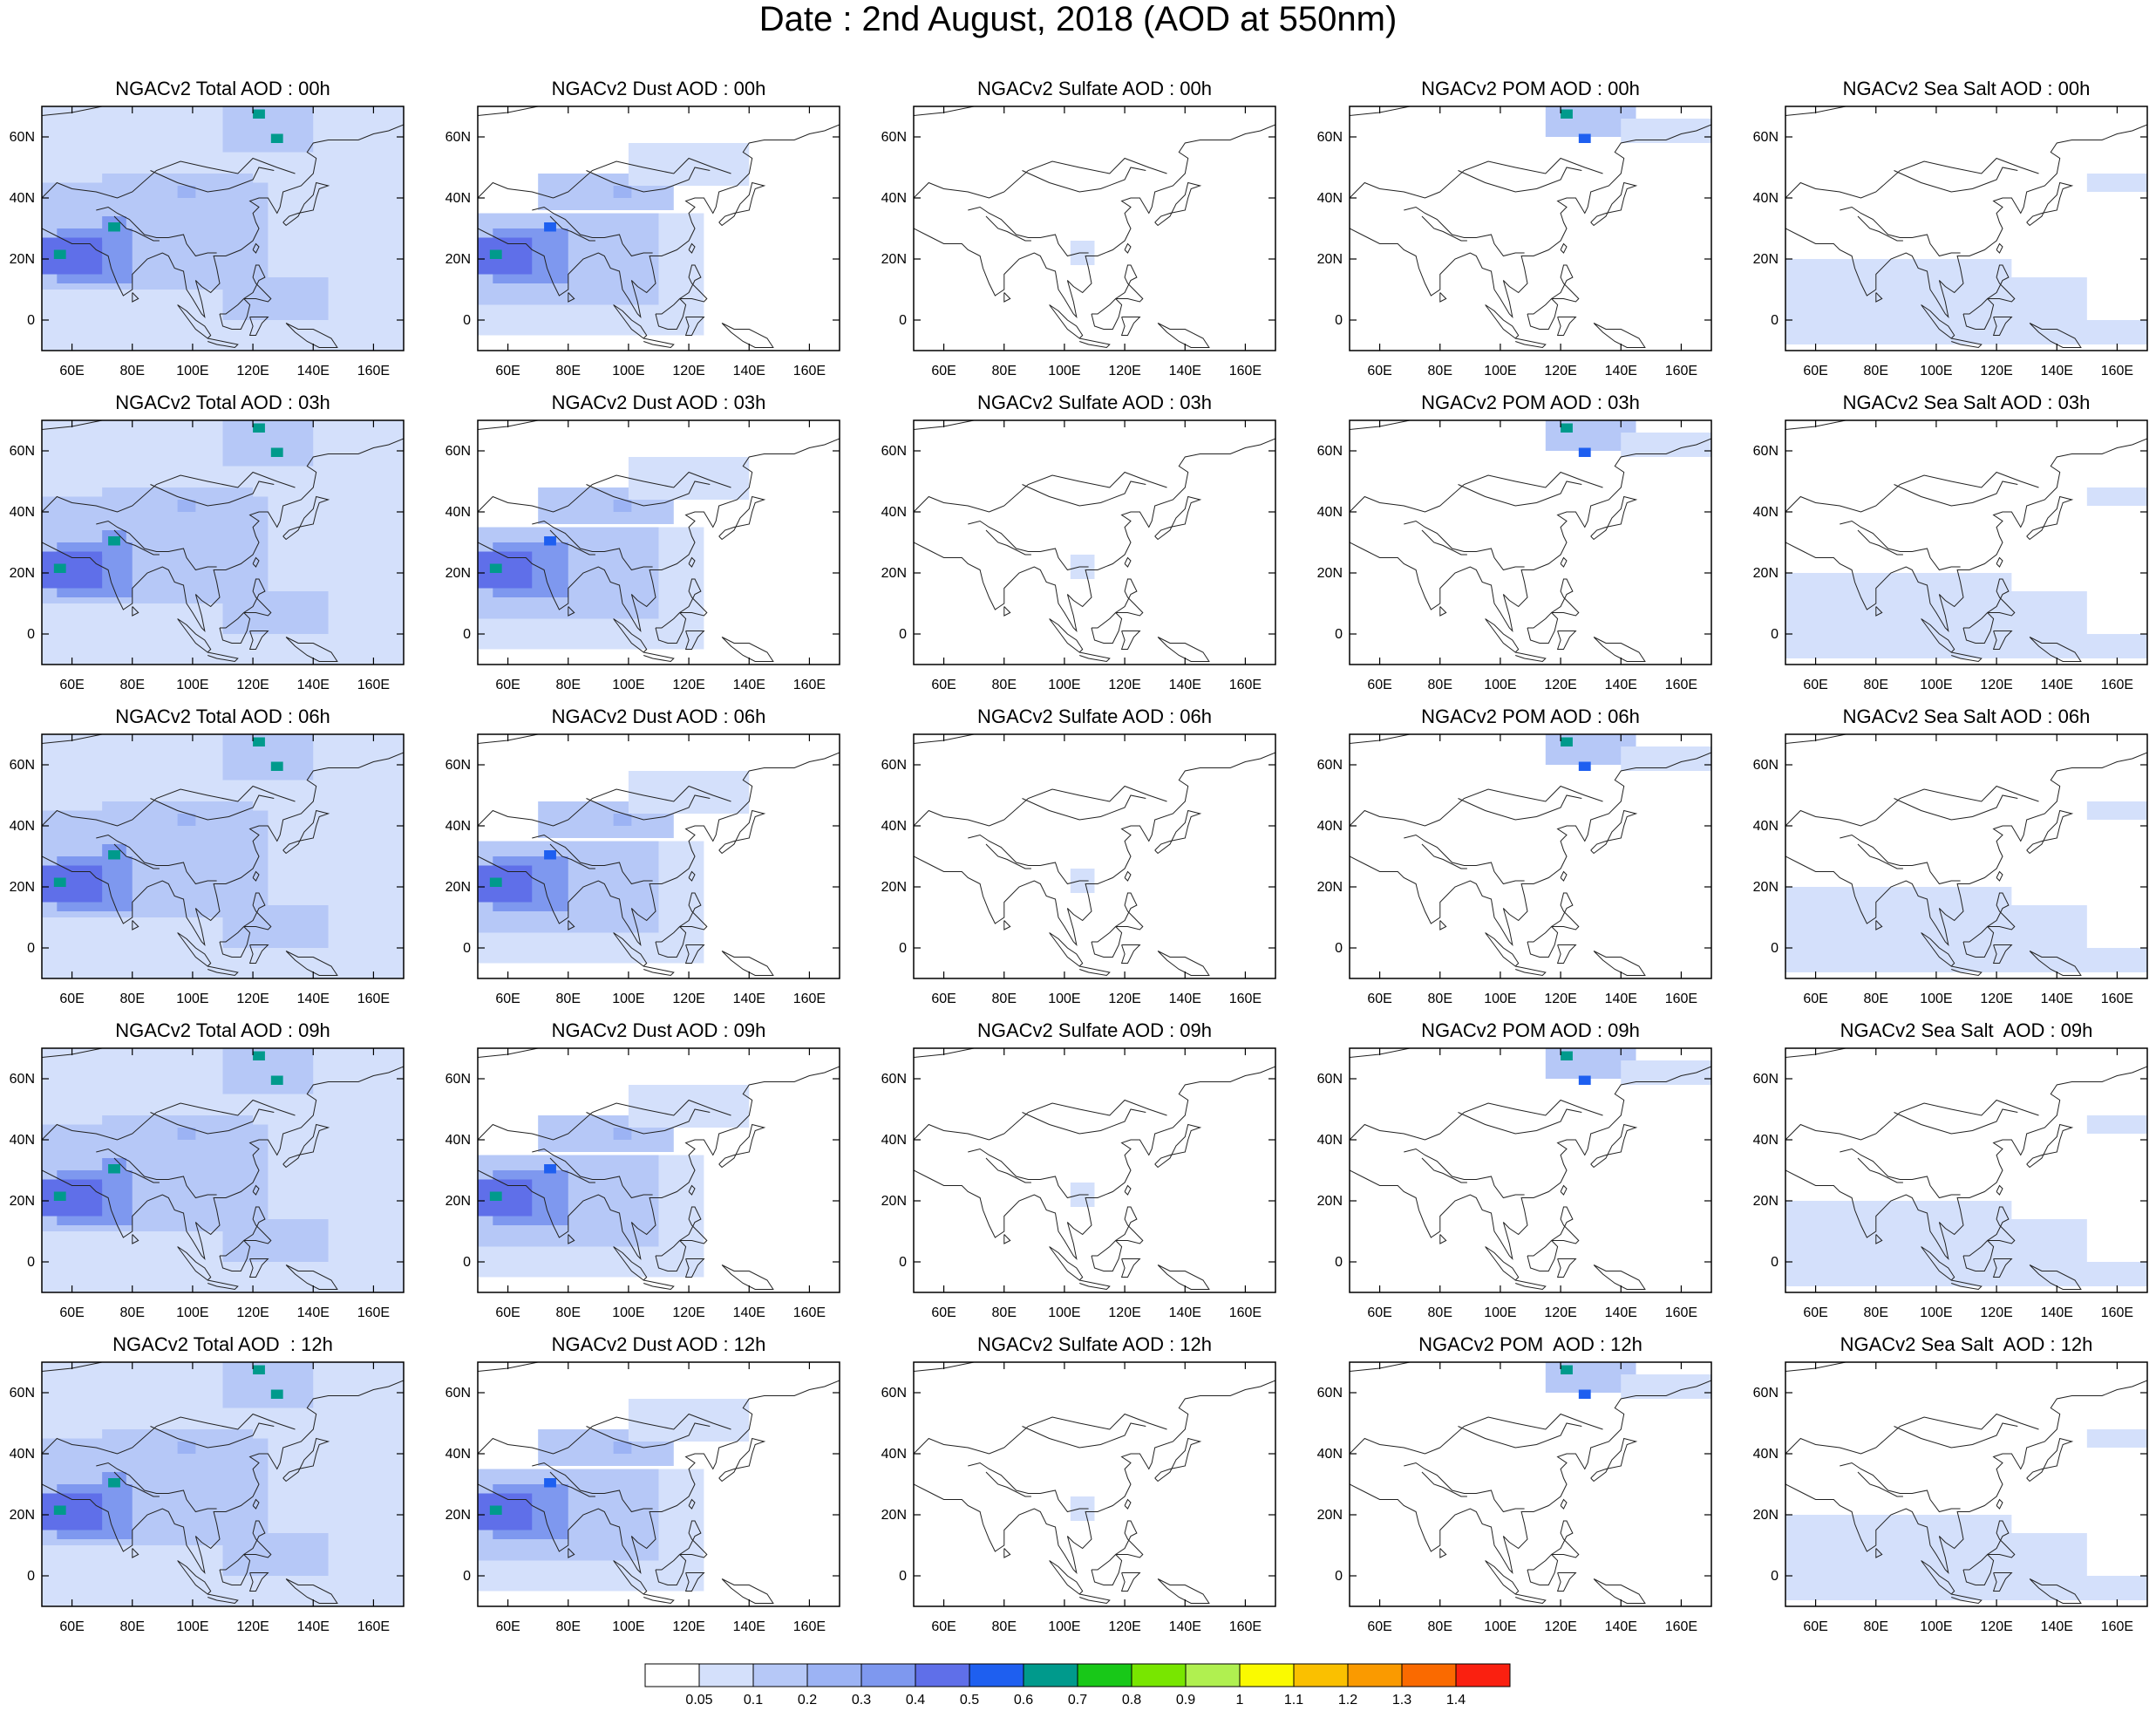  Describe the element at coordinates (222, 1344) in the screenshot. I see `panel-title: NGACv2 Total AOD : 12h` at that location.